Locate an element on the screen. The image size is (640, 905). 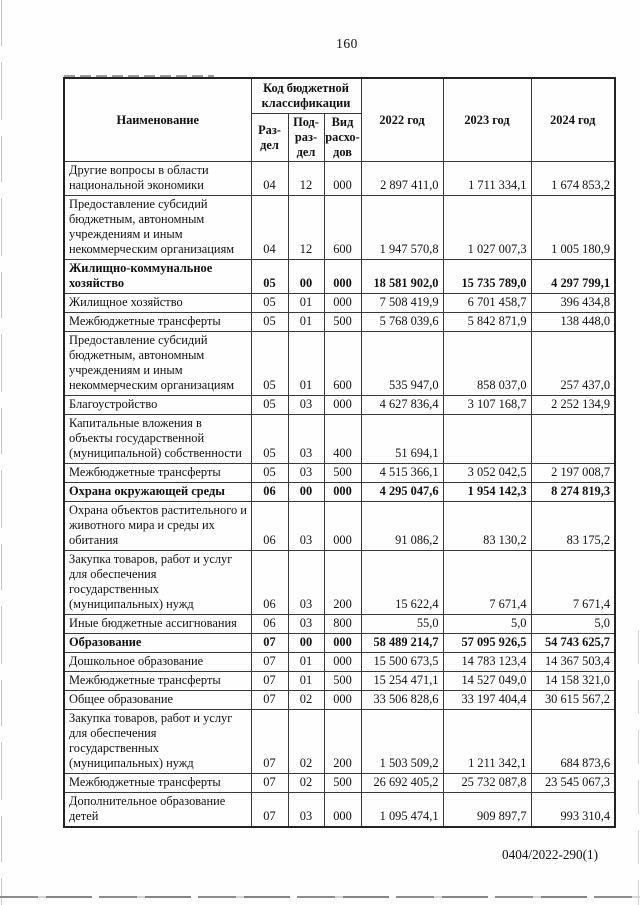
row-code-vid: 400 is located at coordinates (342, 439).